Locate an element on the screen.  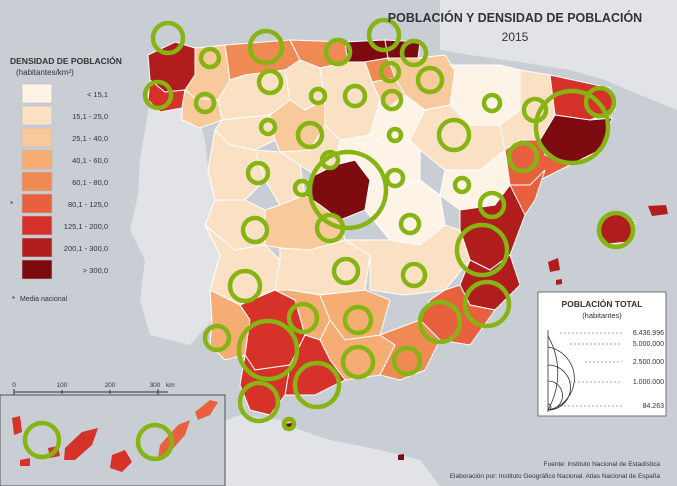
map-year: 2015 is located at coordinates (515, 37).